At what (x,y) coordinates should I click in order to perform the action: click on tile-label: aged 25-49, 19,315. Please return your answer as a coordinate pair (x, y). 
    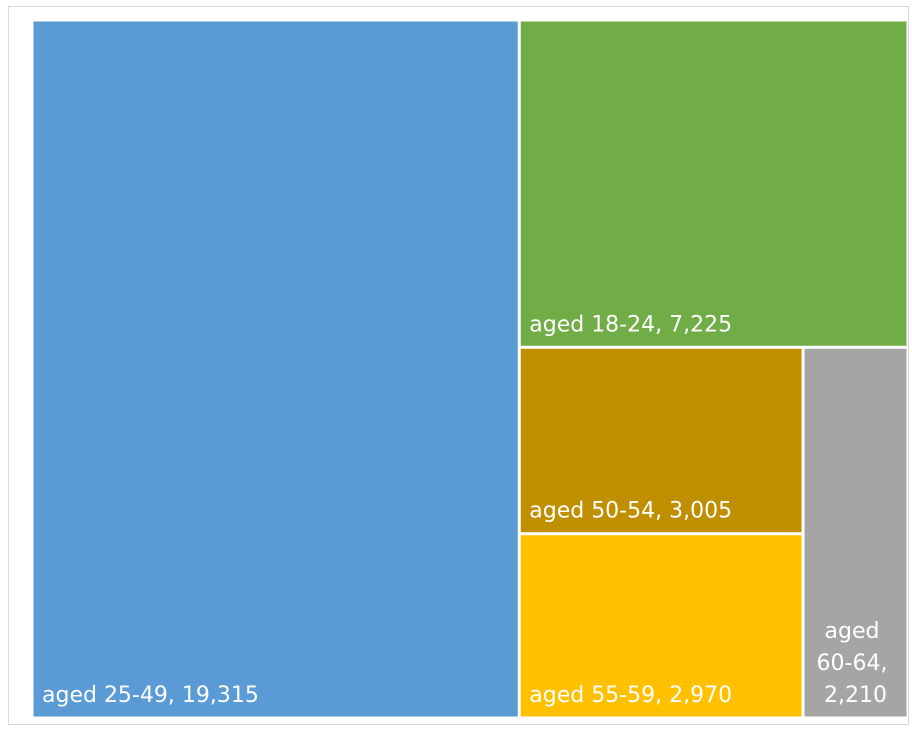
    Looking at the image, I should click on (150, 695).